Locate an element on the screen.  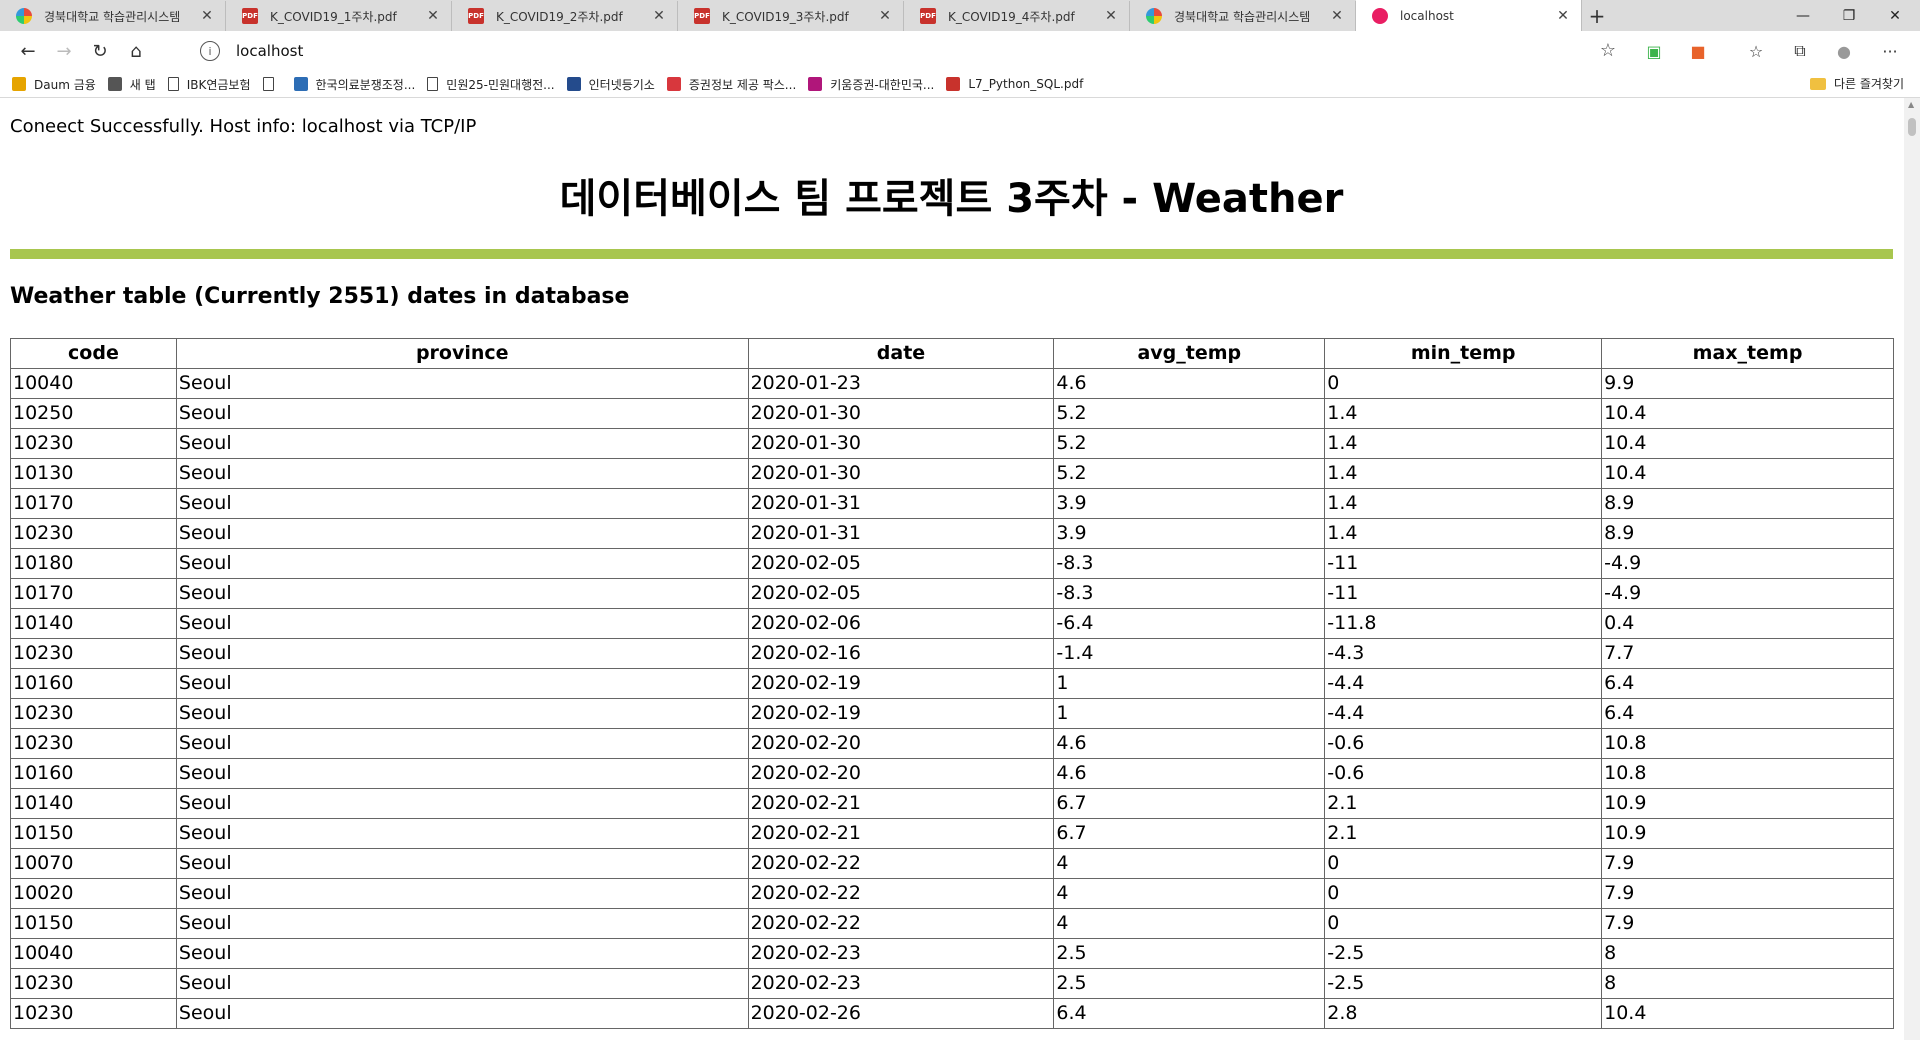
extension-icon: ■ is located at coordinates (1698, 51).